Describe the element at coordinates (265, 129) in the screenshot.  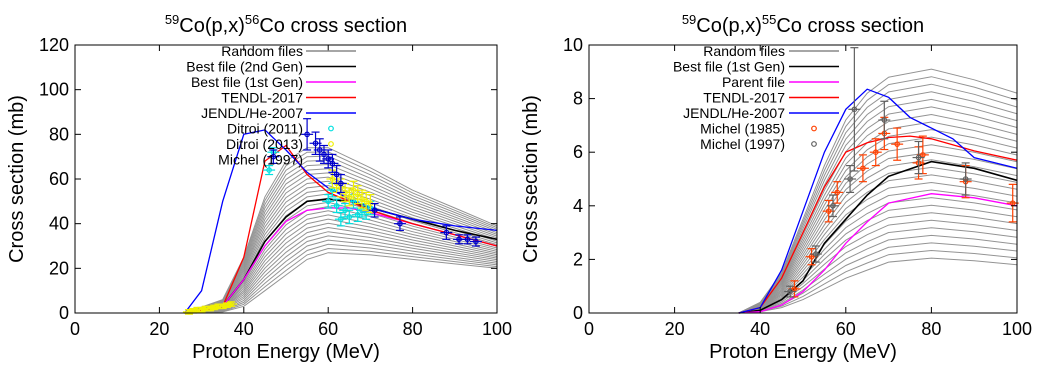
I see `legend-label: Ditroi (2011)` at that location.